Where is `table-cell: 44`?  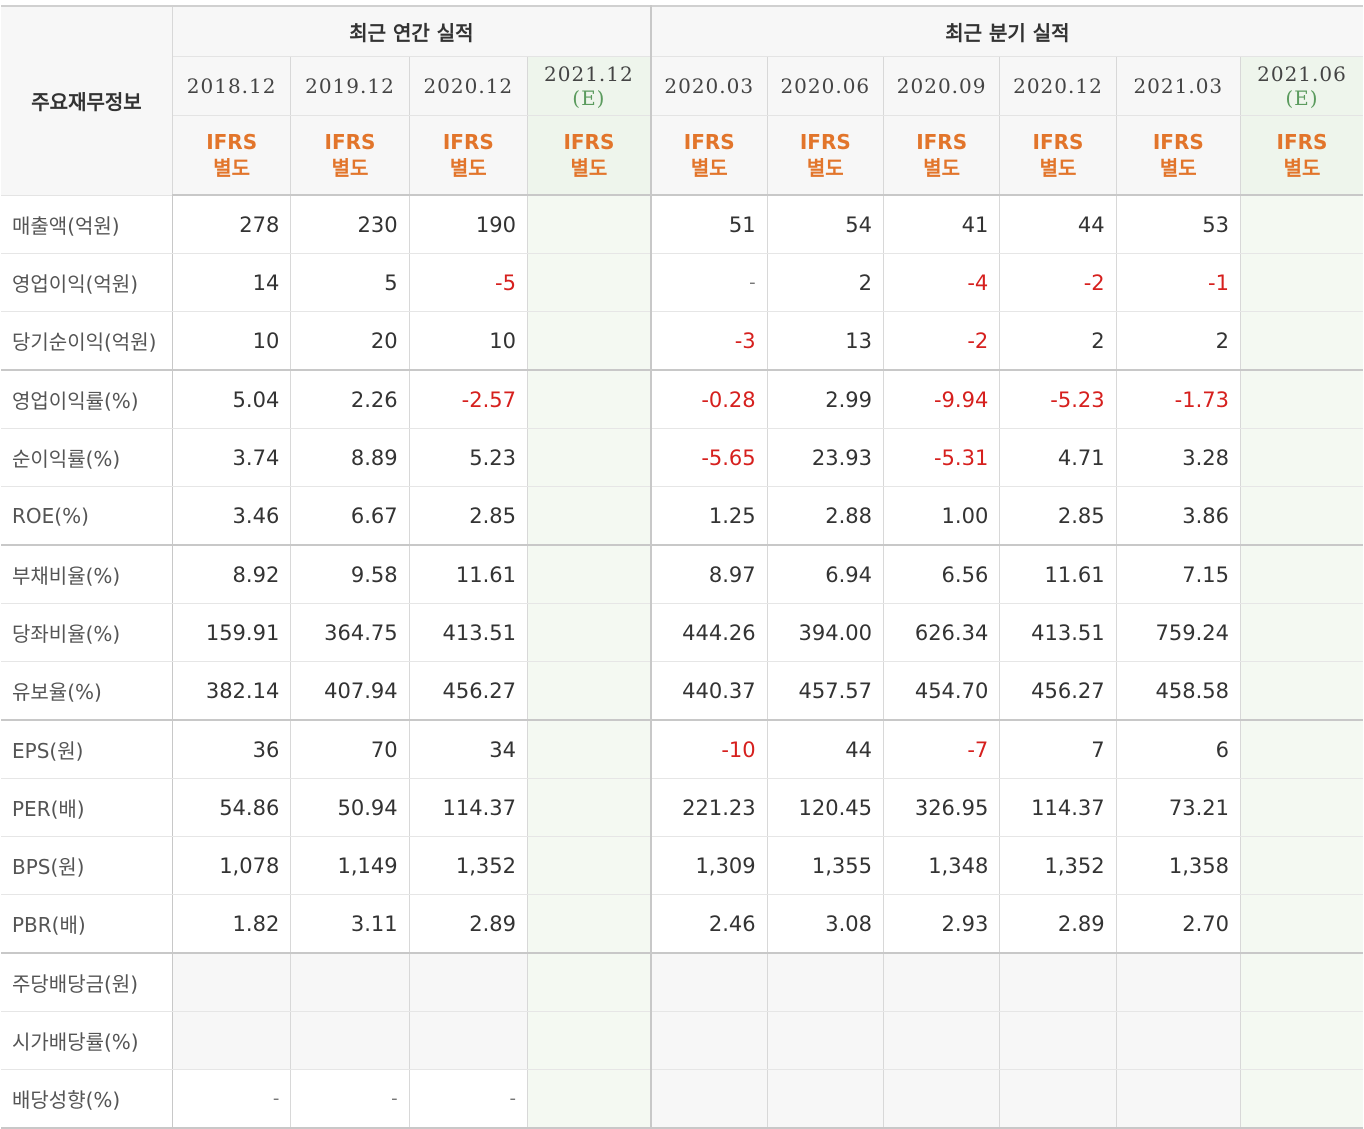
table-cell: 44 is located at coordinates (825, 749).